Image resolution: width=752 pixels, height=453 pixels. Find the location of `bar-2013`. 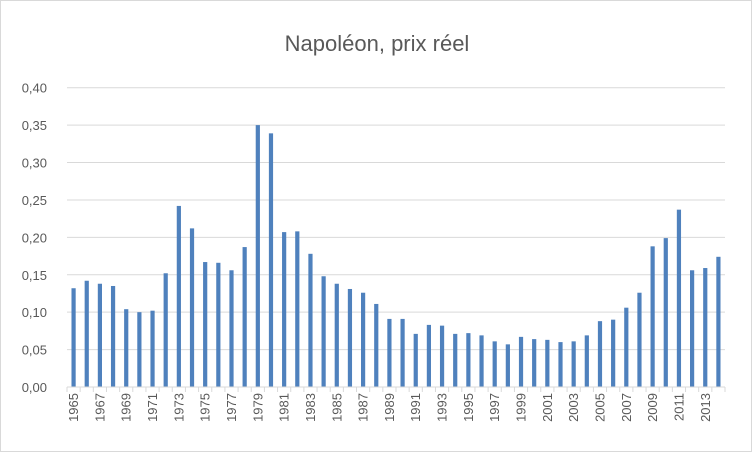

bar-2013 is located at coordinates (705, 327).